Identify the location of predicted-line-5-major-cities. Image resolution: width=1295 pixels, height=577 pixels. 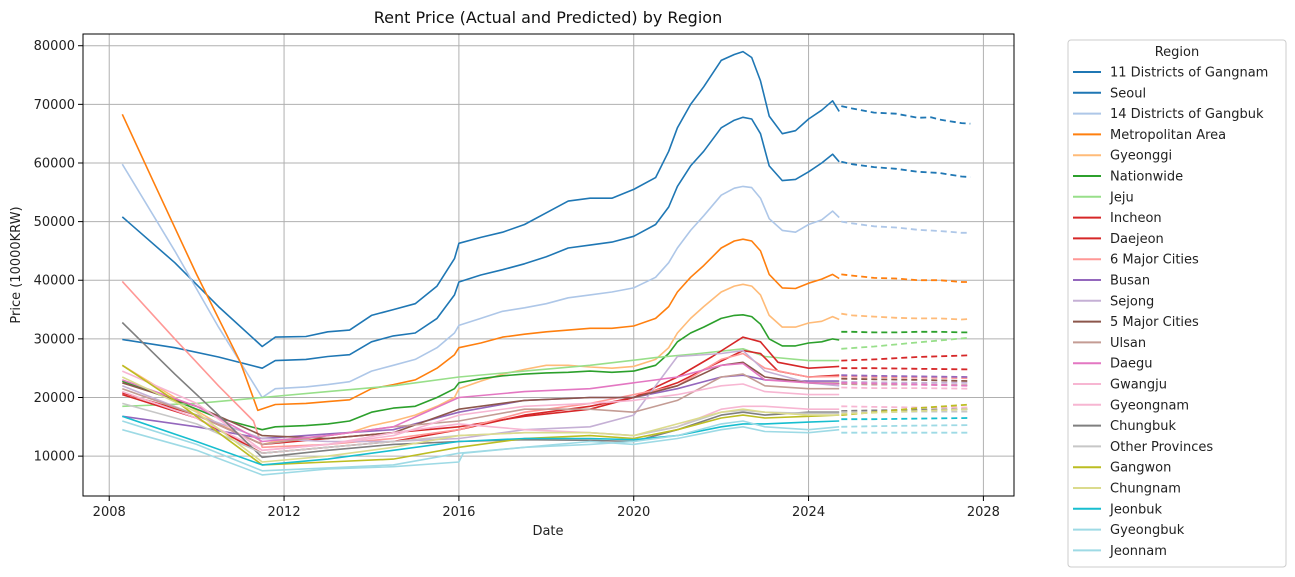
(906, 379).